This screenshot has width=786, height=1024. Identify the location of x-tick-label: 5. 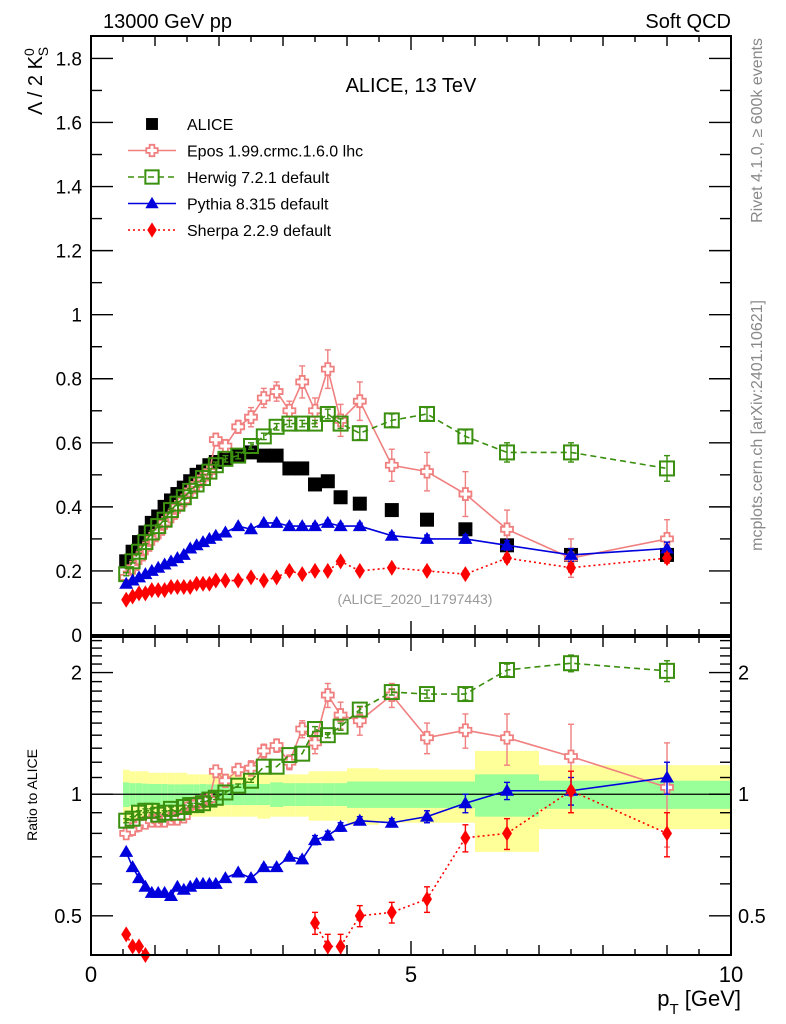
(411, 974).